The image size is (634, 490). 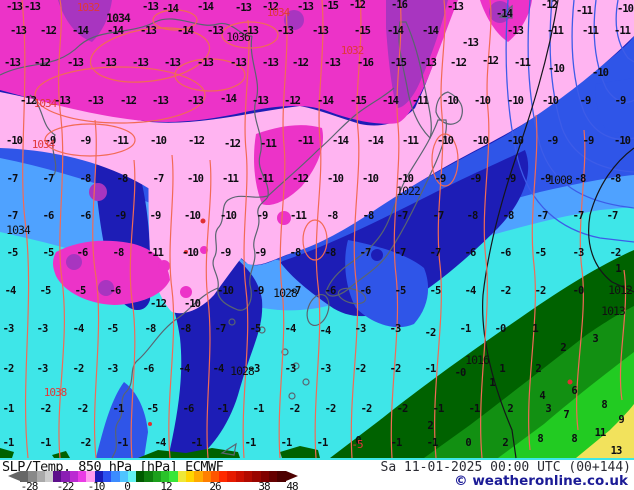 What do you see at coordinates (620, 290) in the screenshot?
I see `svg-text: 1012` at bounding box center [620, 290].